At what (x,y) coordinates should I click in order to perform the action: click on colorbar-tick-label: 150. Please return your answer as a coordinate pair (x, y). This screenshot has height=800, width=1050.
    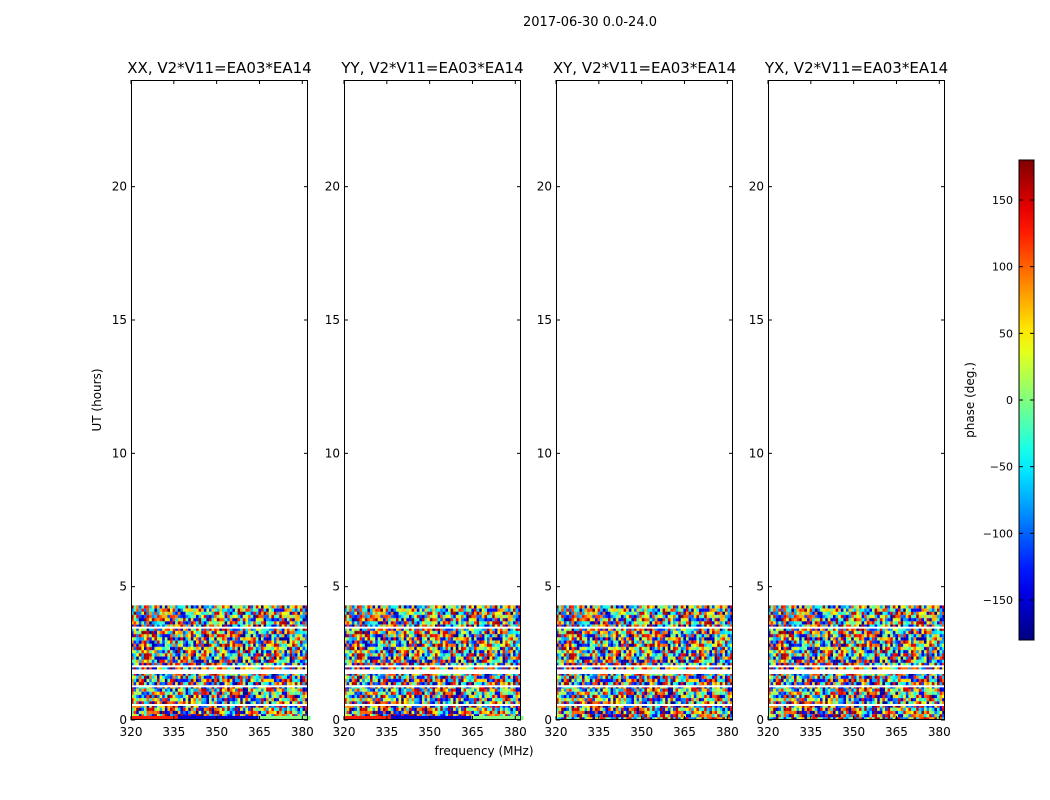
    Looking at the image, I should click on (1002, 200).